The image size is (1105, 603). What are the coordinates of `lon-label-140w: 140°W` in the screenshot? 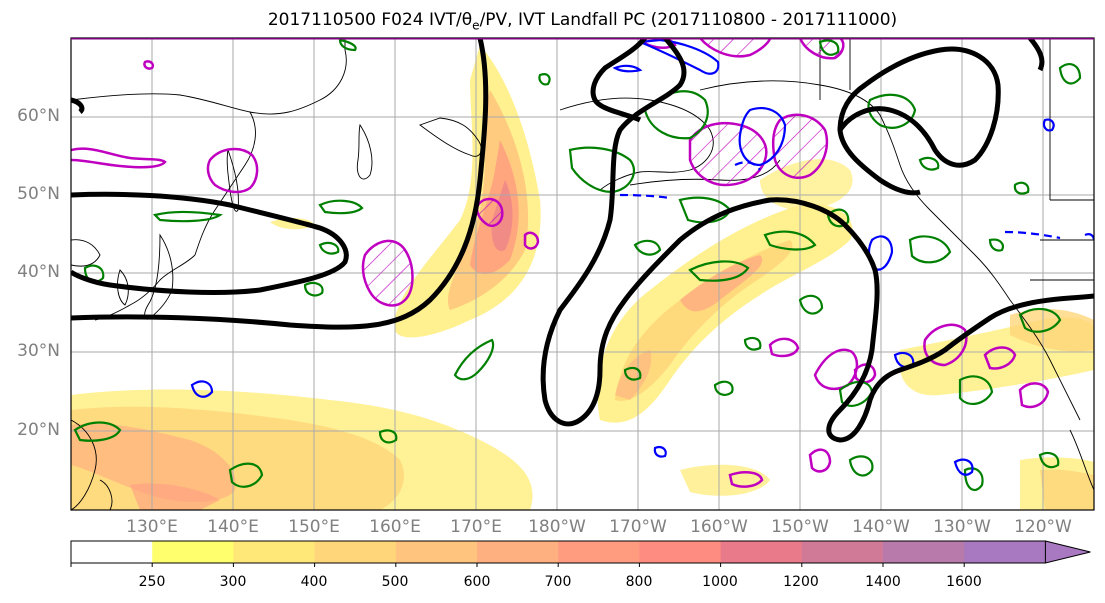 It's located at (881, 527).